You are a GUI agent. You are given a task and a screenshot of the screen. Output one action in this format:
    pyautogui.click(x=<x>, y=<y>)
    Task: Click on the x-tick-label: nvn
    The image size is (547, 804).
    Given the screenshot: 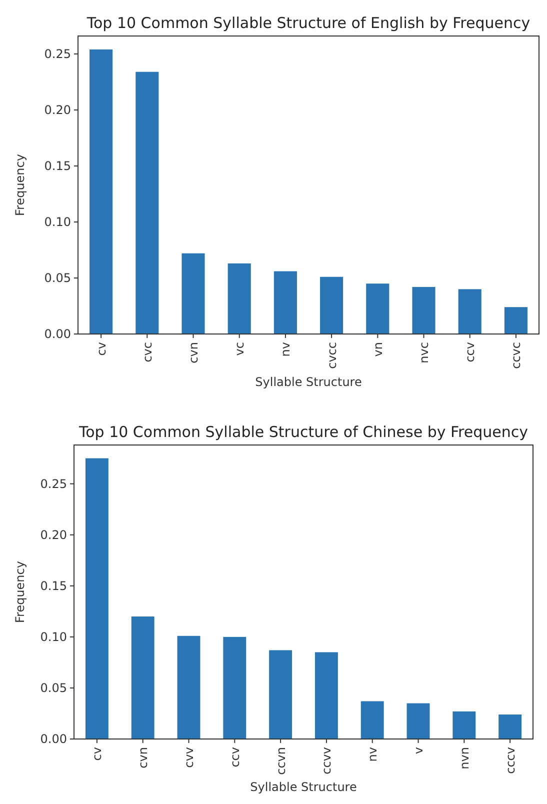 What is the action you would take?
    pyautogui.click(x=464, y=758)
    